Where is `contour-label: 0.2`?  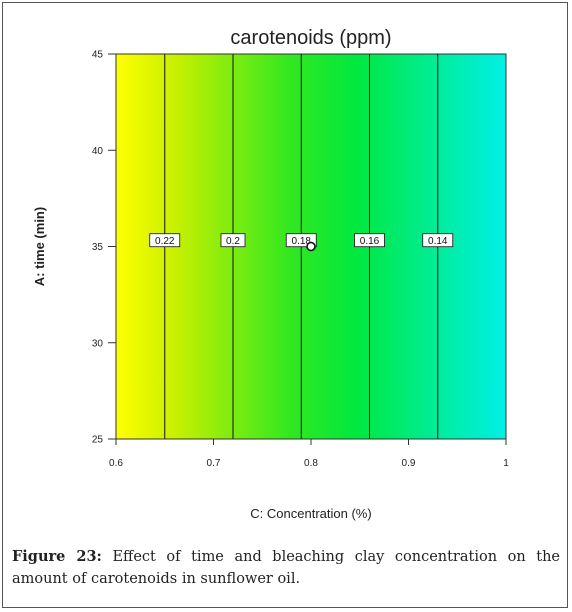
contour-label: 0.2 is located at coordinates (233, 241).